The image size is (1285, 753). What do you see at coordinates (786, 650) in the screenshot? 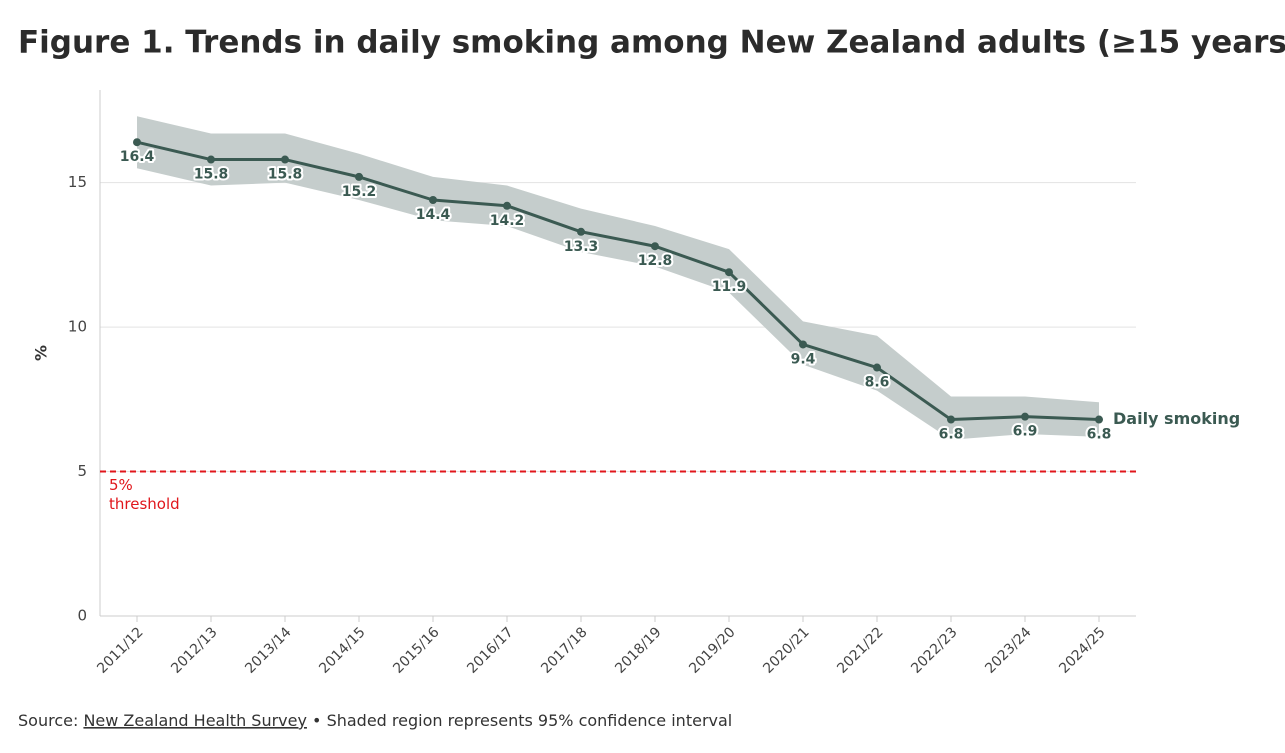
I see `x-tick-label: 2020/21` at bounding box center [786, 650].